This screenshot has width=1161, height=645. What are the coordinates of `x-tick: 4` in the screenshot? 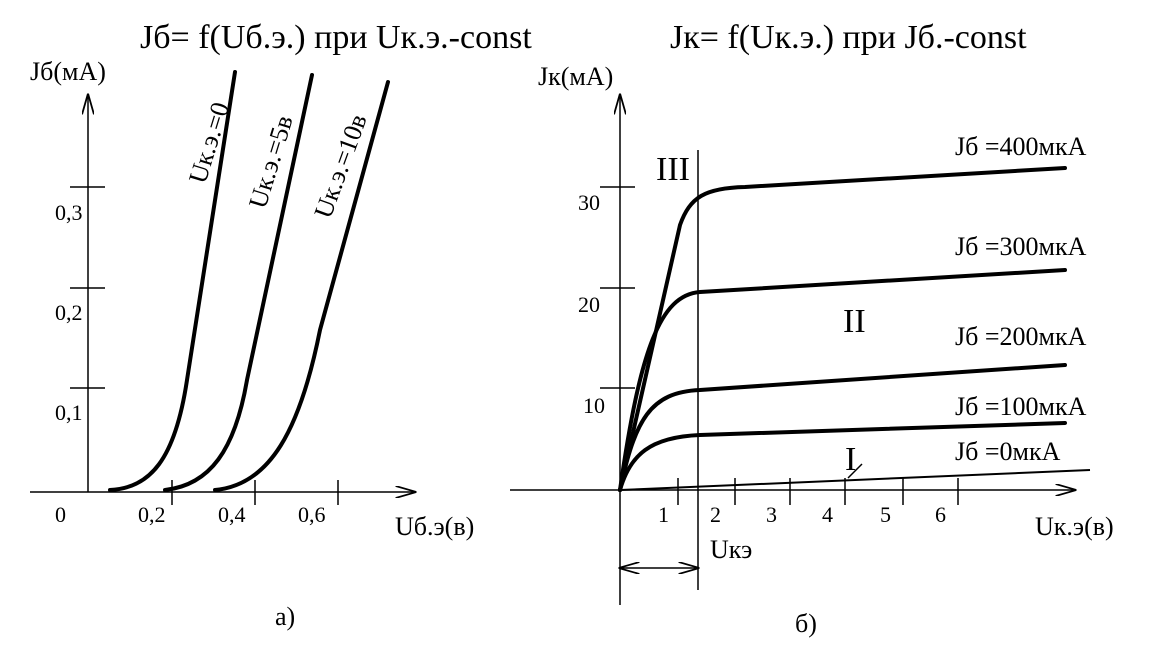 It's located at (827, 514).